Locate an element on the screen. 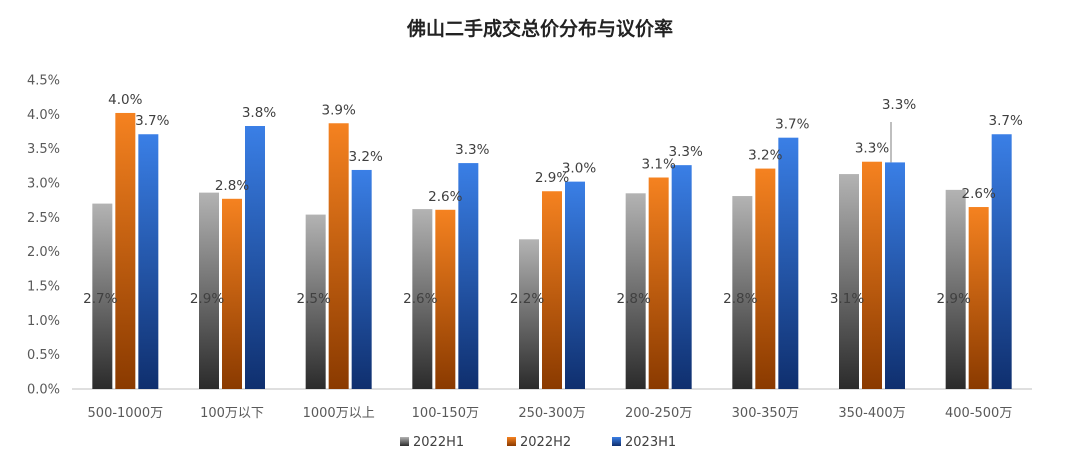 This screenshot has width=1080, height=471. x-tick-label: 500-1000万 is located at coordinates (126, 413).